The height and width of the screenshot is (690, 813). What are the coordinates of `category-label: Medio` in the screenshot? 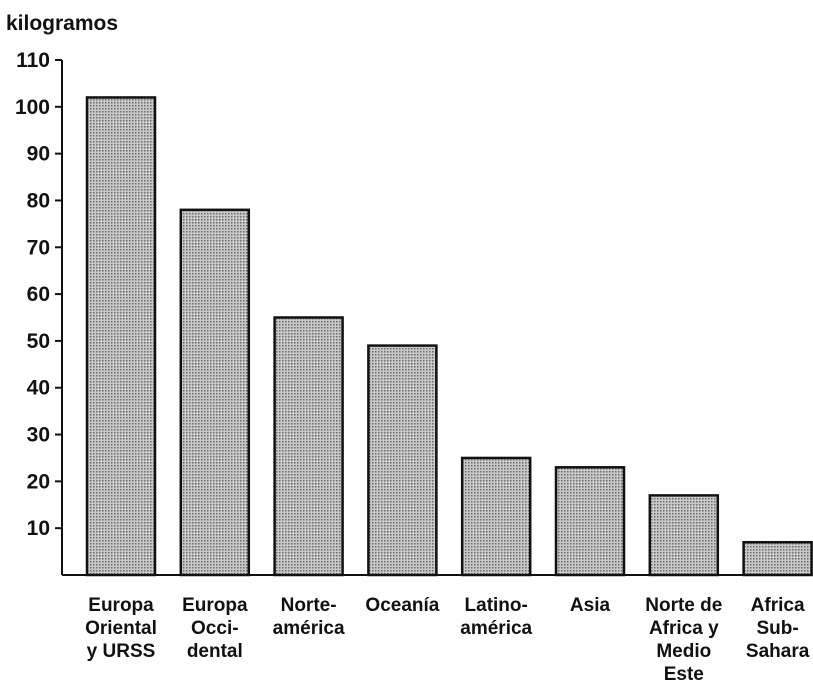 It's located at (683, 651).